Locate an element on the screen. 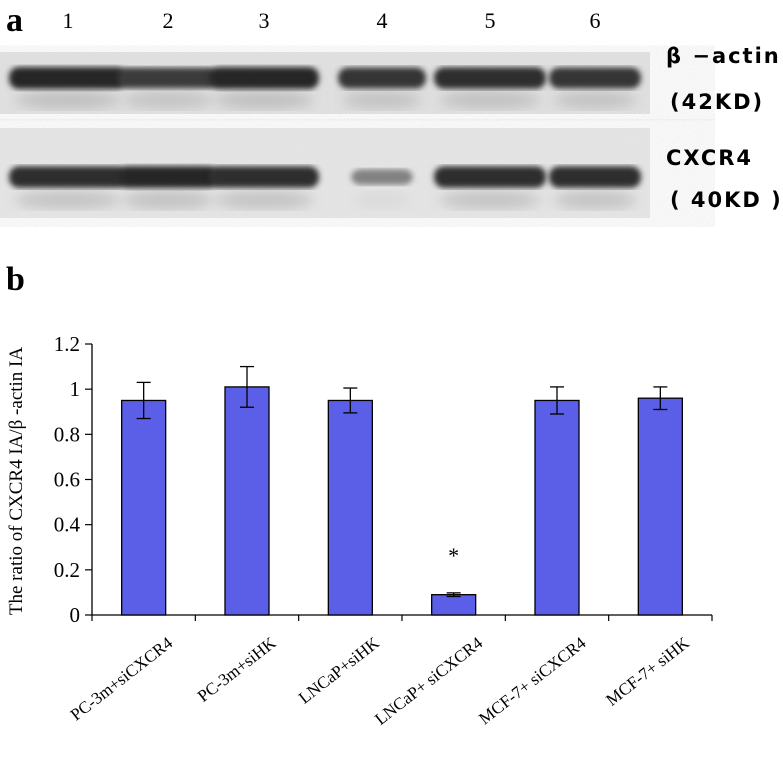  cxcr4-label: CXCR4 is located at coordinates (710, 158).